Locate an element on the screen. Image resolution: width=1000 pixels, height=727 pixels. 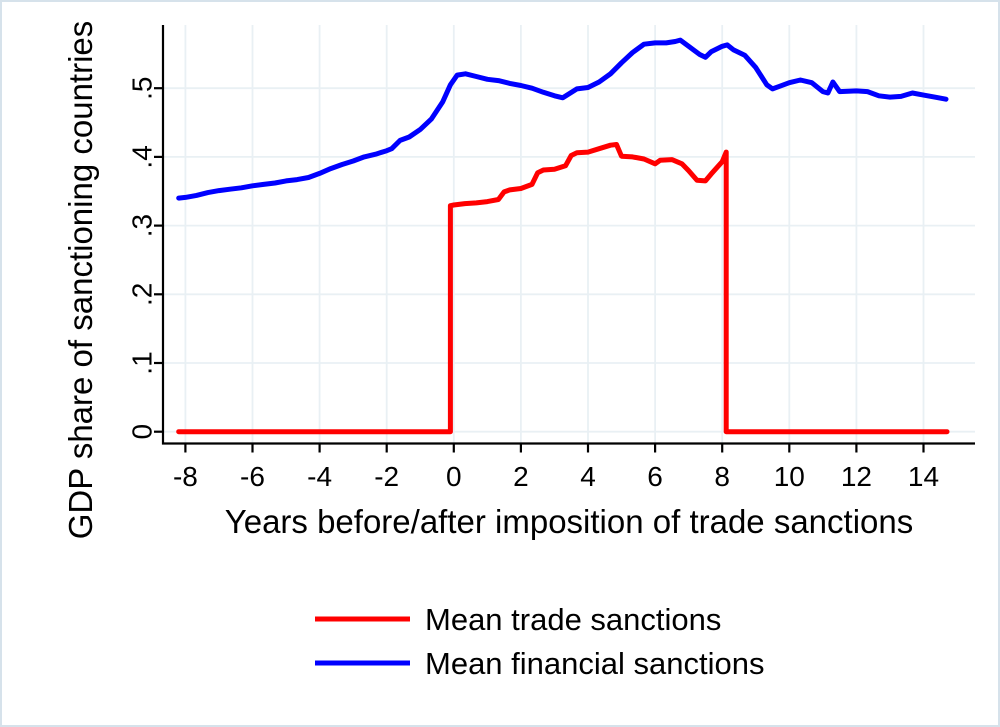
y-tick-labels: 0 .1 .2 .3 .4 .5 is located at coordinates (142, 258).